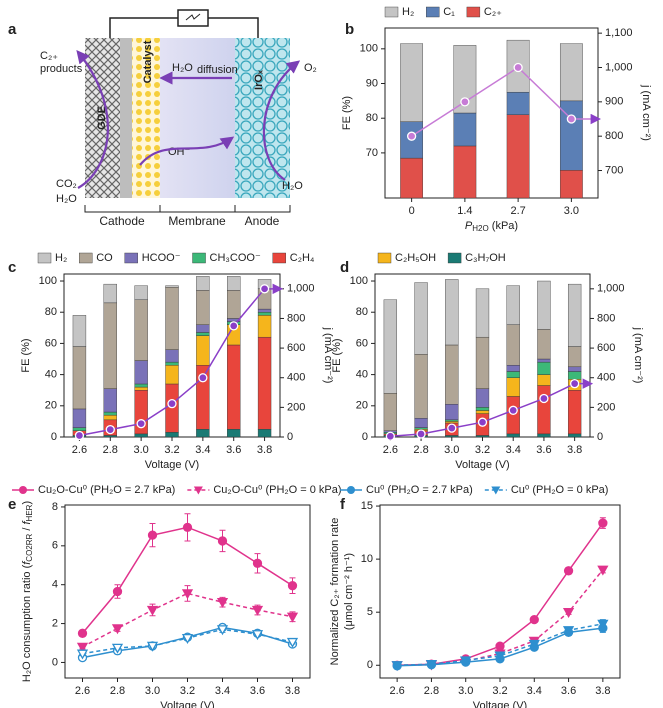 This screenshot has height=708, width=663. What do you see at coordinates (606, 348) in the screenshot?
I see `y2-tick-label: 600` at bounding box center [606, 348].